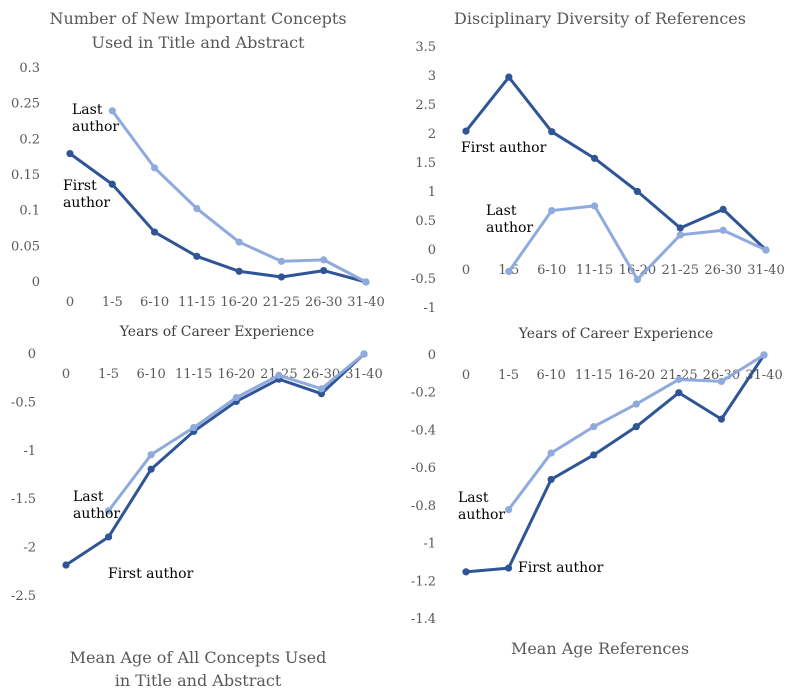 This screenshot has height=692, width=800. I want to click on chart-title: Mean Age References, so click(600, 648).